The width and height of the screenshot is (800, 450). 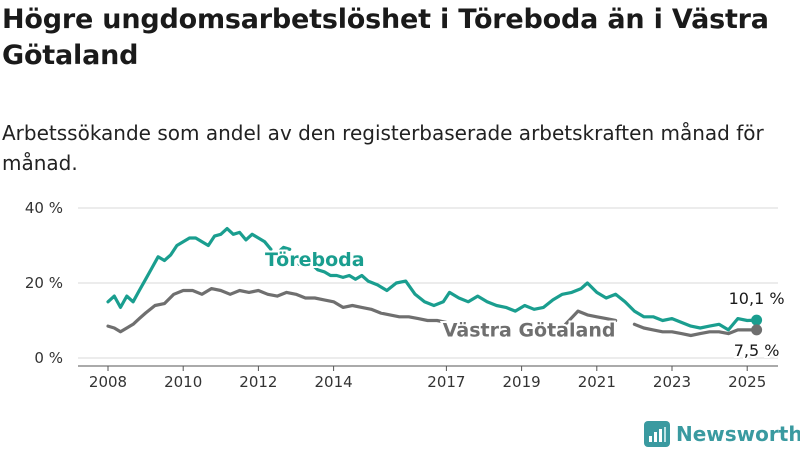 I want to click on newsworthy-icon, so click(x=657, y=434).